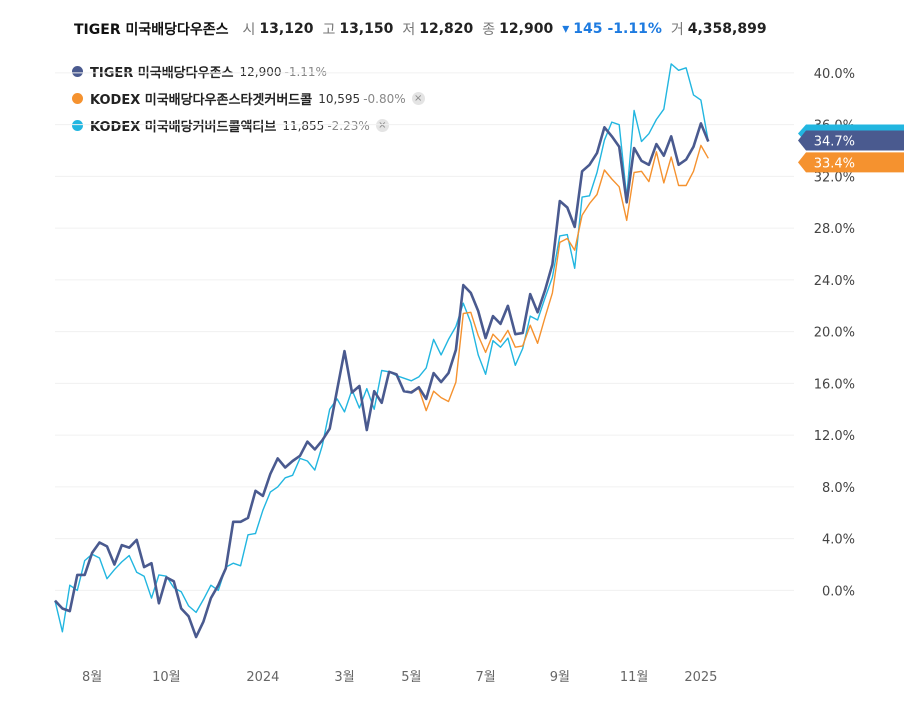  I want to click on high-label: 고, so click(329, 30).